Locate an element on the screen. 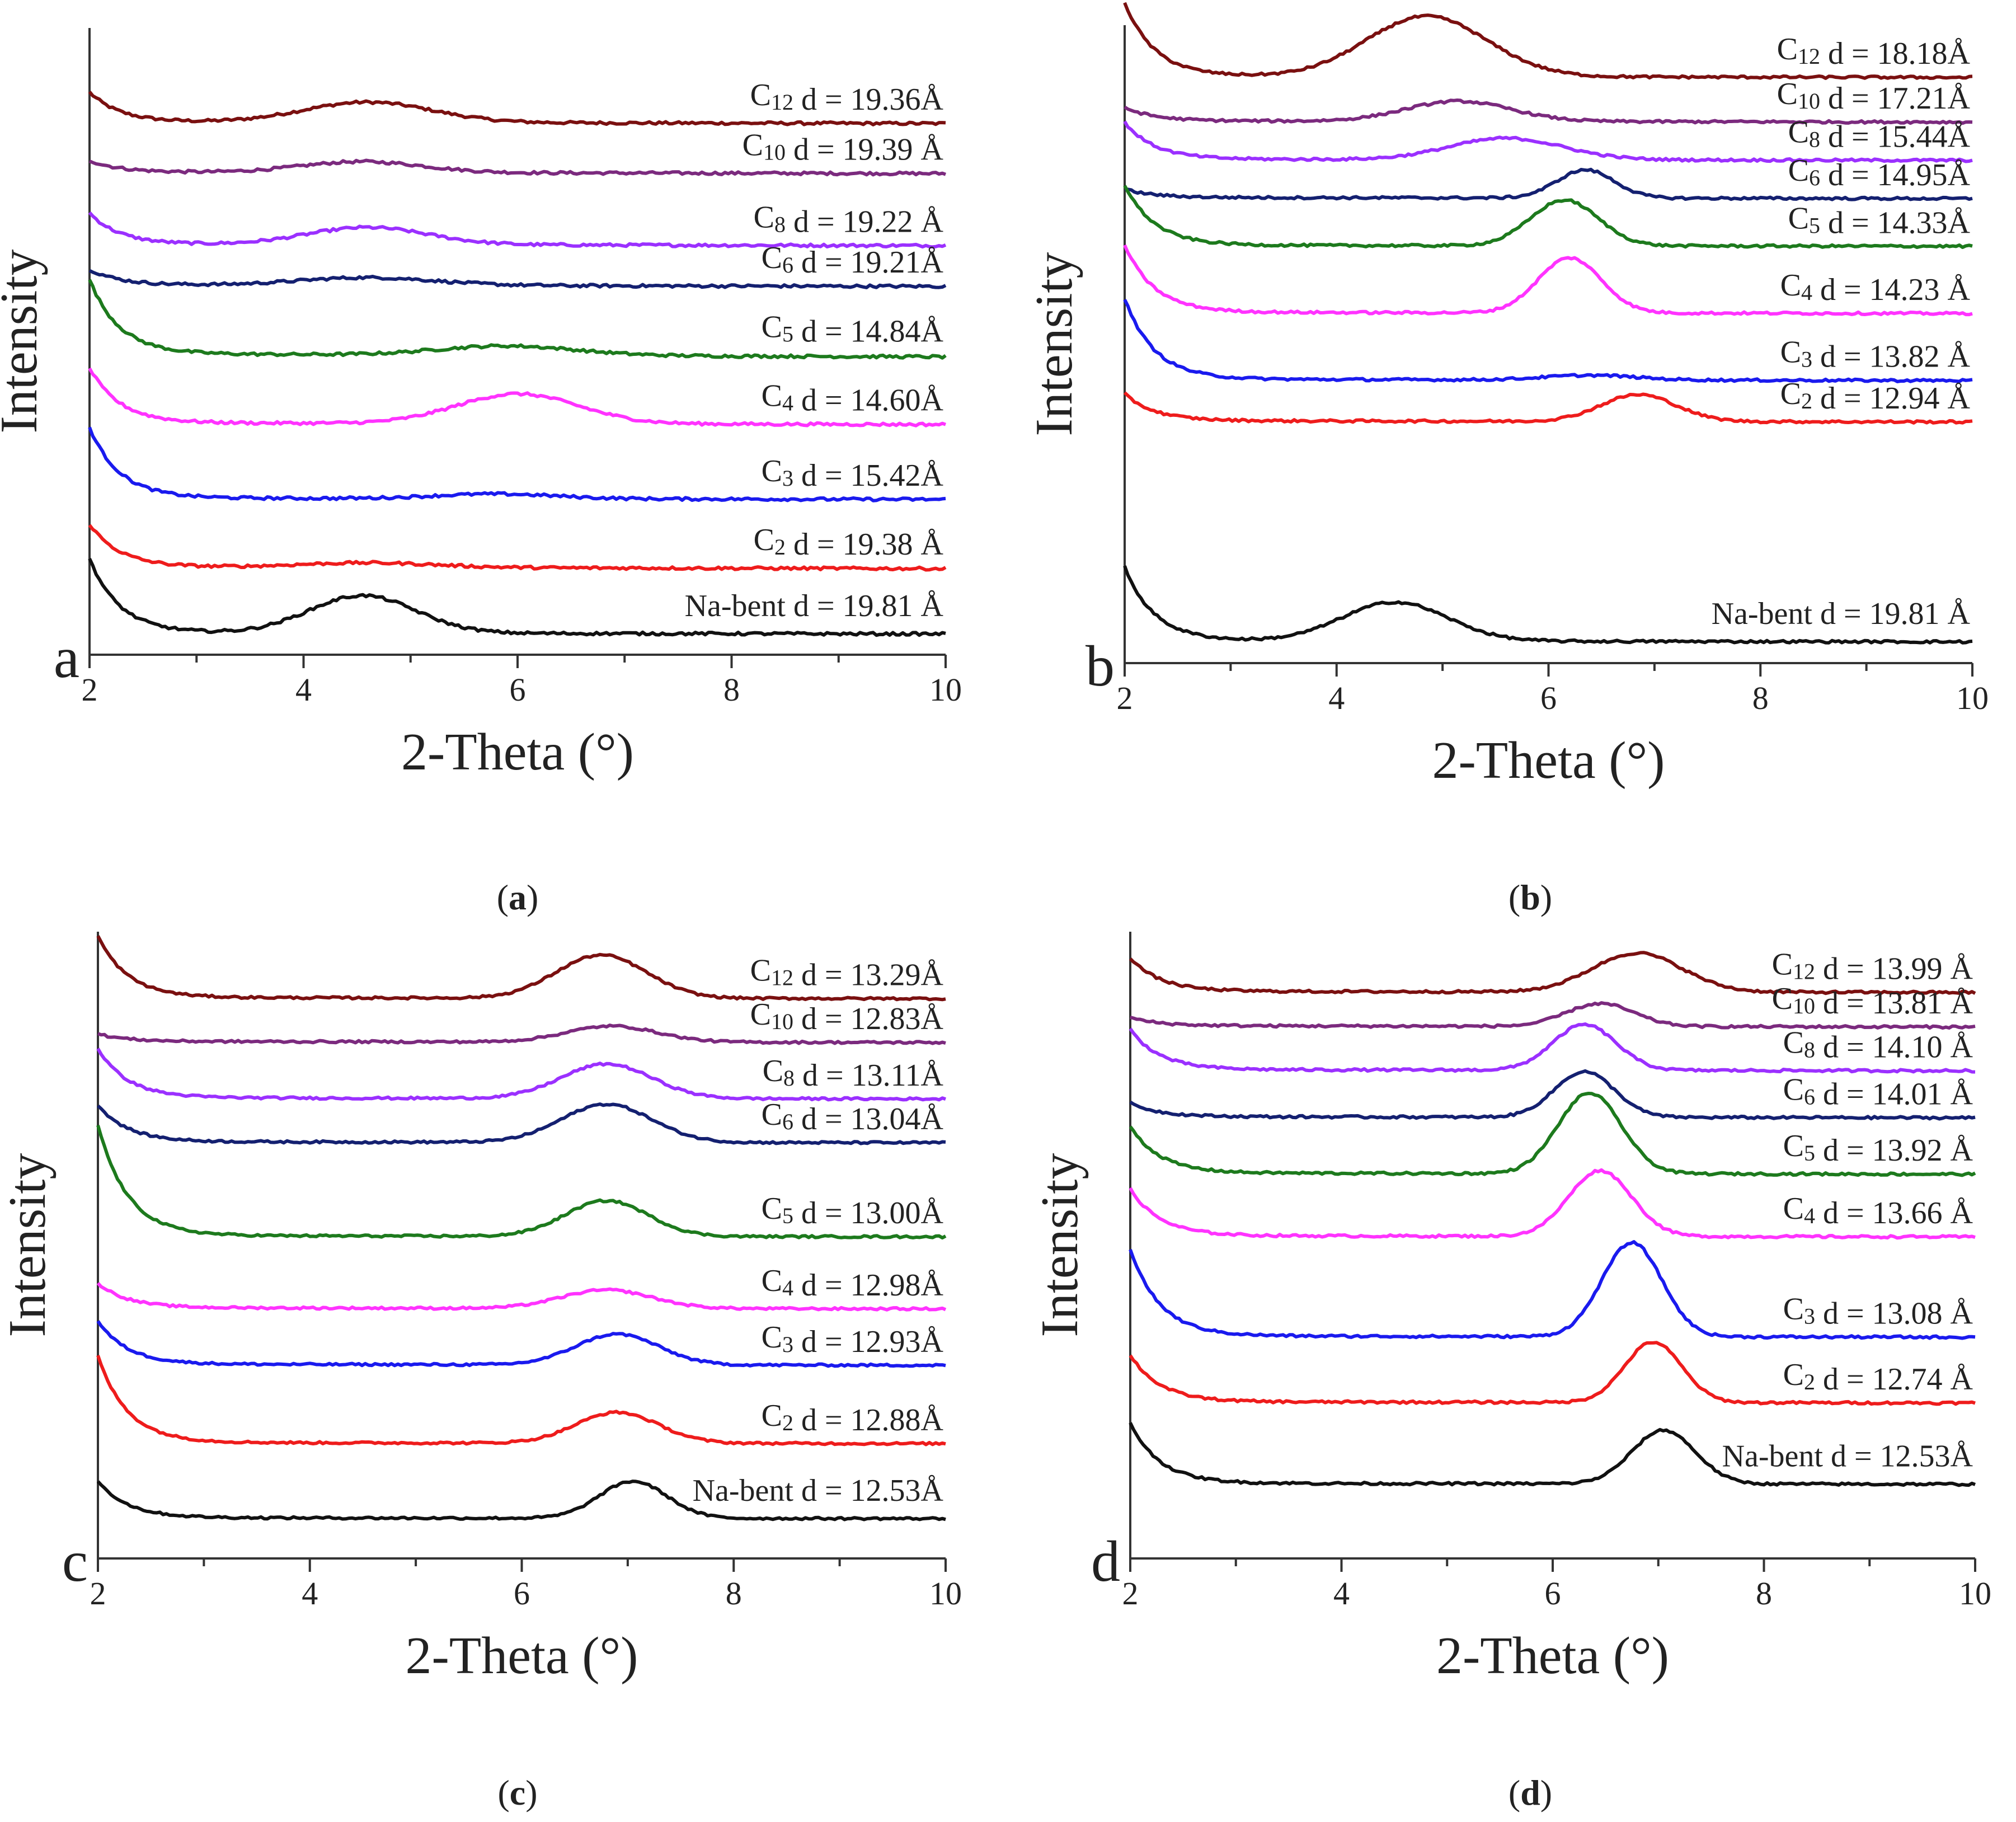  series-label-c10: C10 d = 17.21Å is located at coordinates (1874, 97).